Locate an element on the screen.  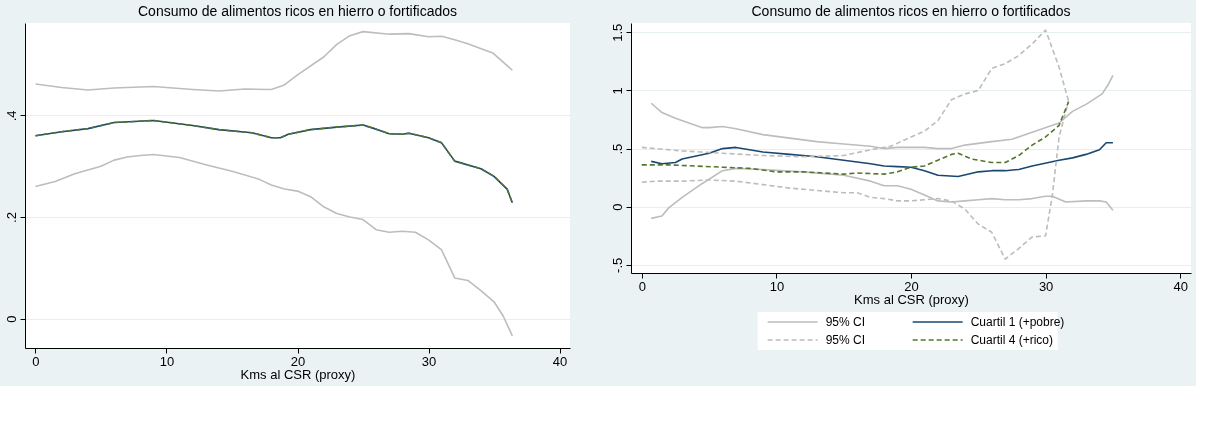
y-tick-label: .4 is located at coordinates (11, 116).